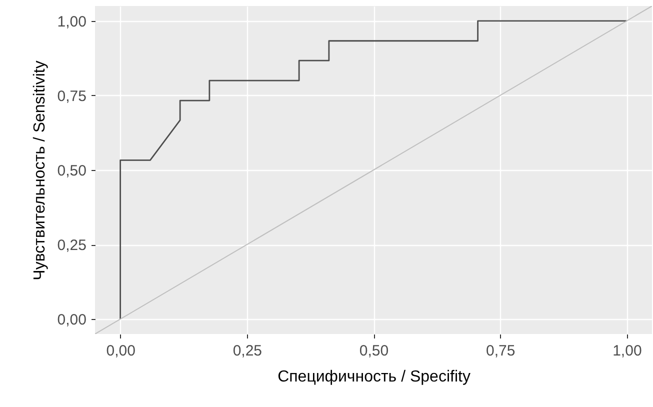  What do you see at coordinates (39, 170) in the screenshot?
I see `y-axis-title: Чувствительность / Sensitivity` at bounding box center [39, 170].